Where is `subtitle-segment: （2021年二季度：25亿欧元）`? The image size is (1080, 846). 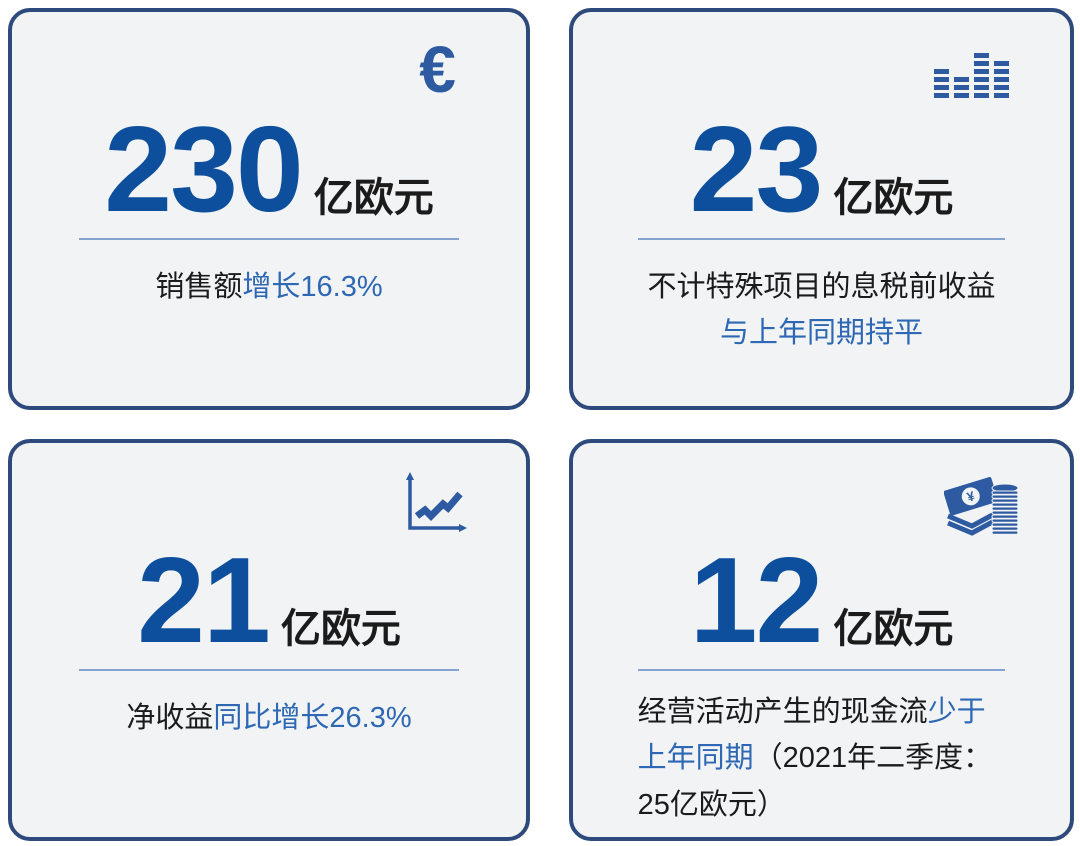
subtitle-segment: （2021年二季度：25亿欧元） is located at coordinates (815, 781).